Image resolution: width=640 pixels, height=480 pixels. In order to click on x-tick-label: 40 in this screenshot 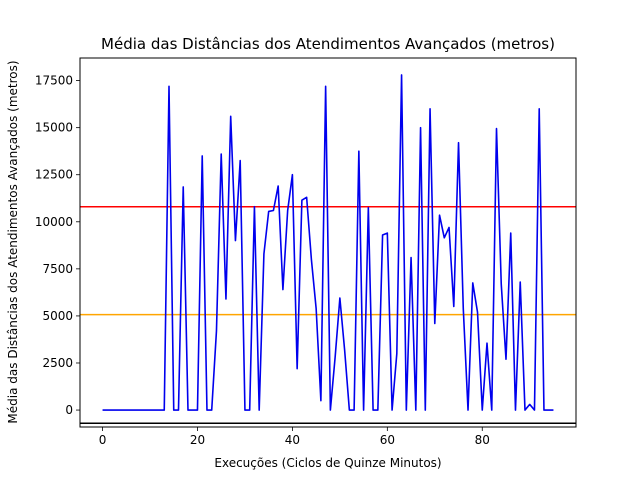, I will do `click(292, 440)`.